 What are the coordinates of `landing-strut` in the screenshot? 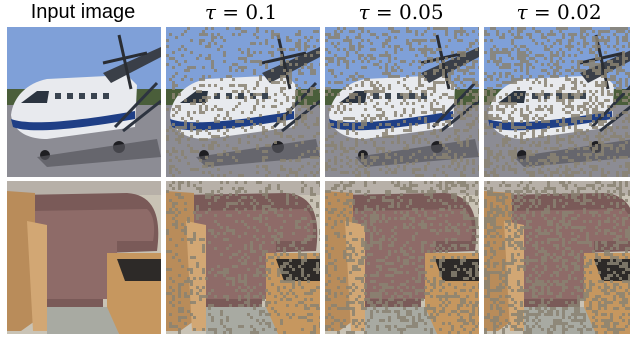 It's located at (137, 107).